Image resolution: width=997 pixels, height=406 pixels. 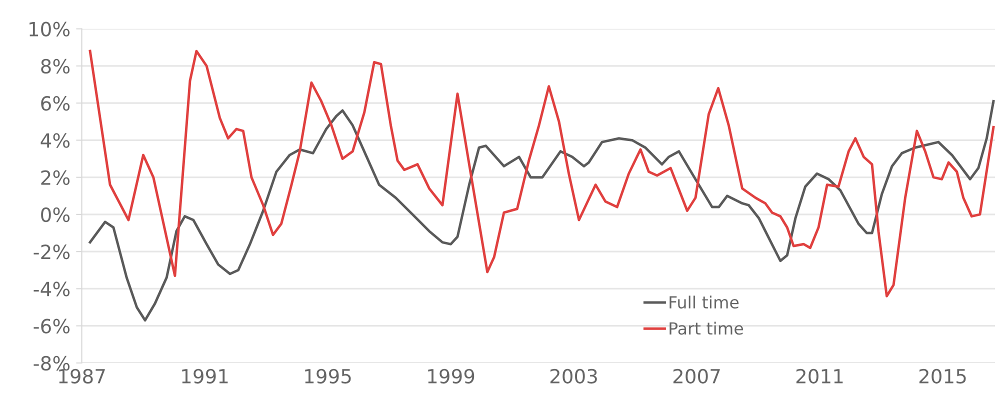 What do you see at coordinates (205, 376) in the screenshot?
I see `x-tick-label: 1991` at bounding box center [205, 376].